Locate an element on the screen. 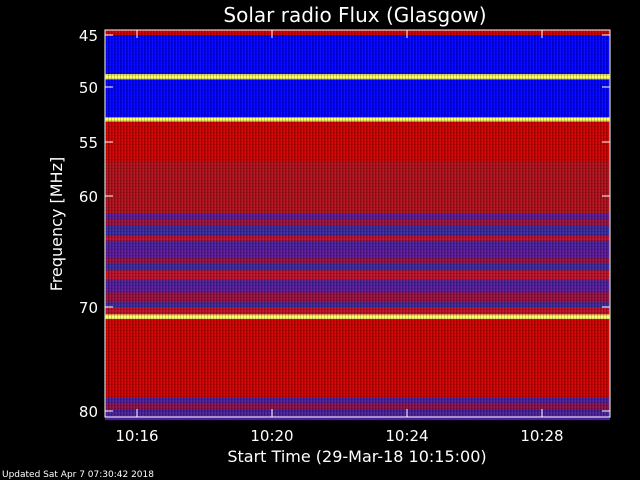 The width and height of the screenshot is (640, 480). x-axis-label: Start Time (29-Mar-18 10:15:00) is located at coordinates (356, 456).